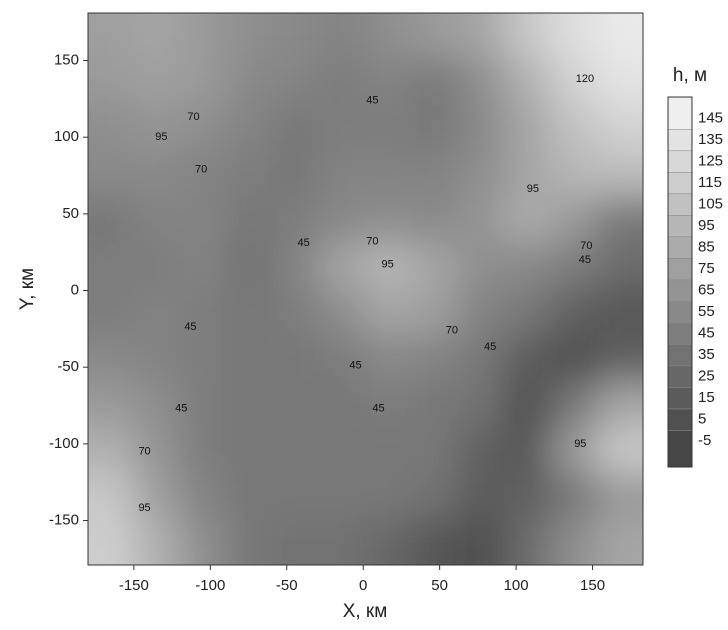 This screenshot has height=630, width=728. Describe the element at coordinates (706, 290) in the screenshot. I see `colorbar-tick-label: 65` at that location.